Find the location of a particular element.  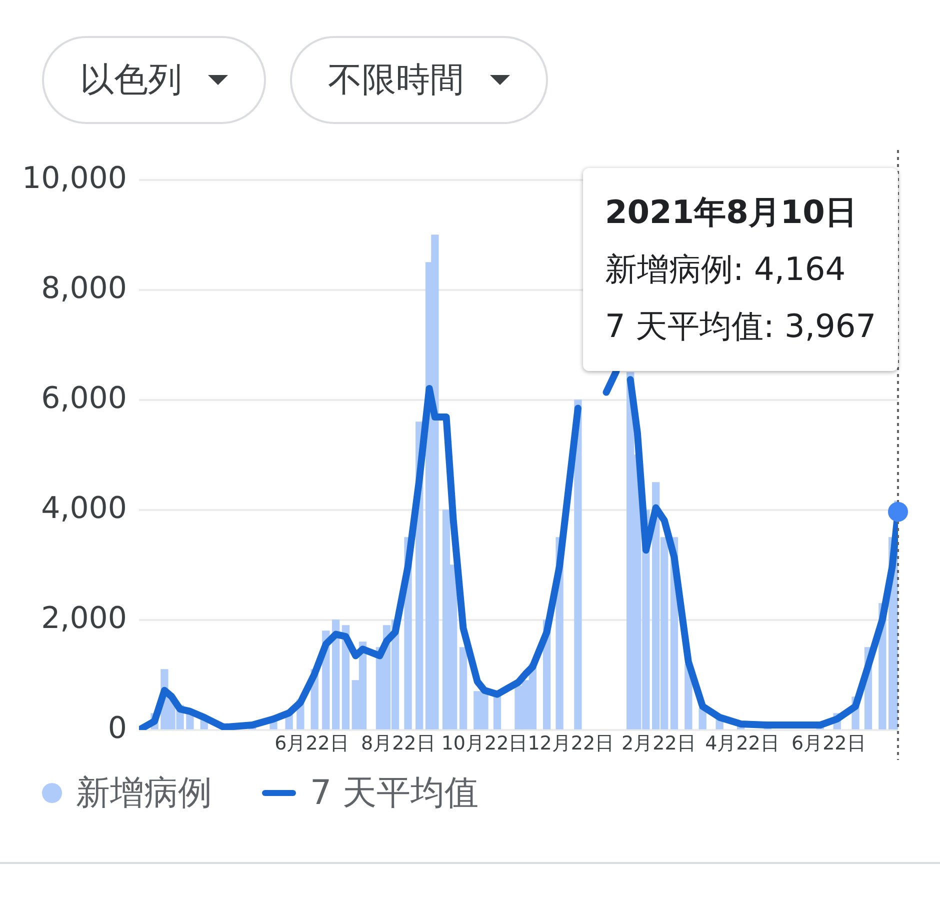

x-tick-label: 2月22日 is located at coordinates (659, 743).